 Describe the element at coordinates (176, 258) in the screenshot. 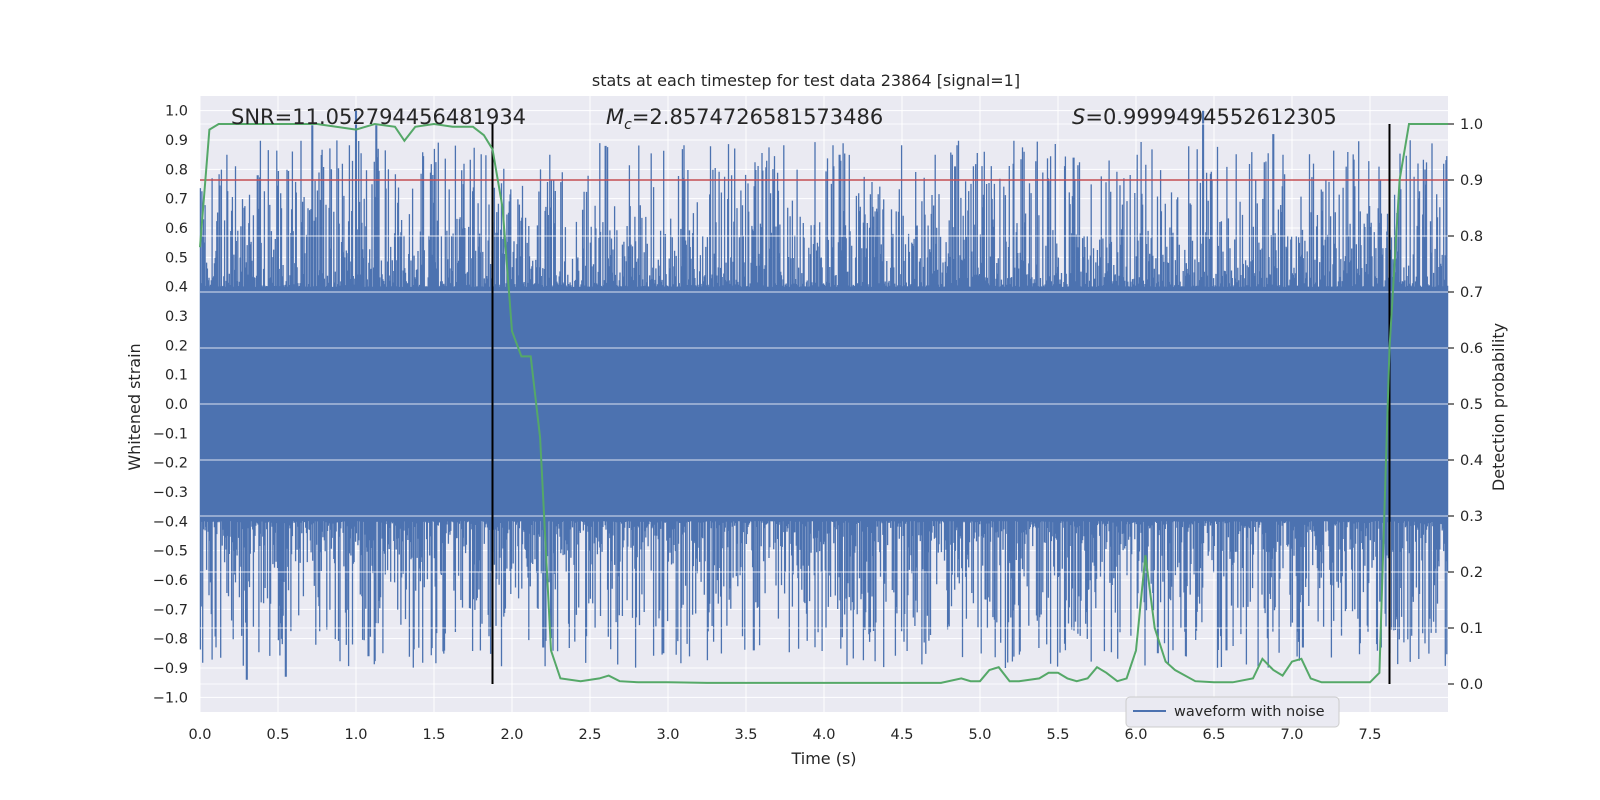

I see `y-tick-label: 0.5` at that location.